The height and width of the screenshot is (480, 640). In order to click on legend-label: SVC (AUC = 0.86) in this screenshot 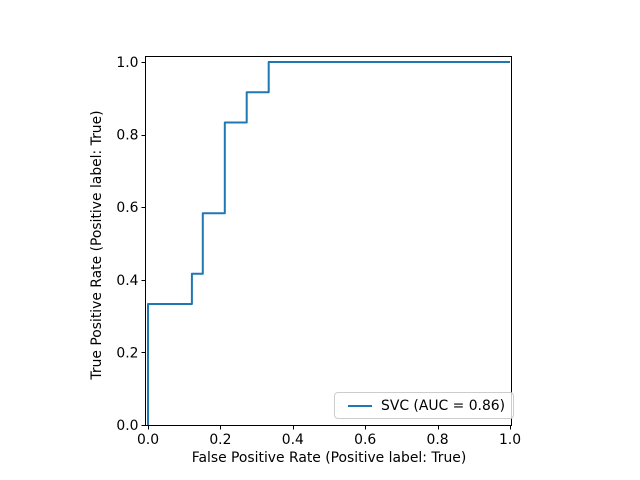, I will do `click(443, 405)`.